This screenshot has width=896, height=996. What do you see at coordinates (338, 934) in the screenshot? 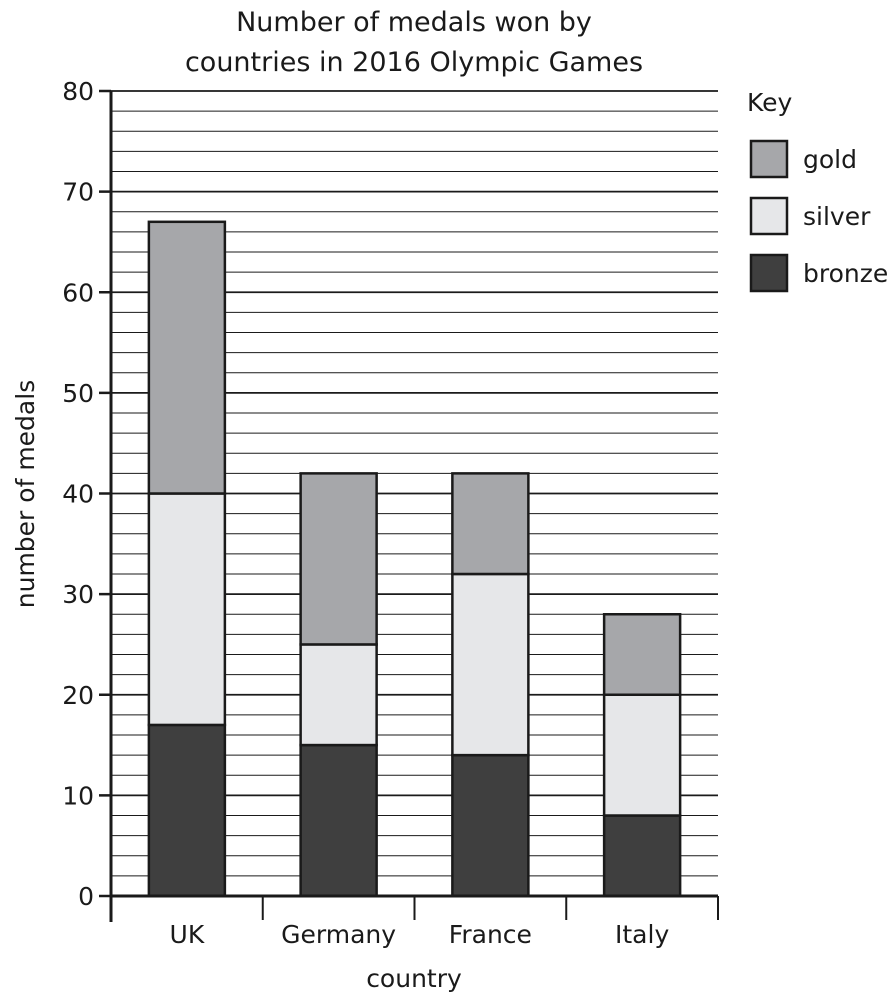
I see `x-tick-label: Germany` at bounding box center [338, 934].